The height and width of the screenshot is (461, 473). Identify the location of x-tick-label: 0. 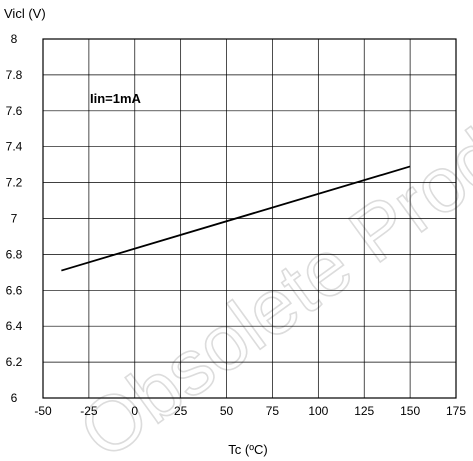
(134, 411).